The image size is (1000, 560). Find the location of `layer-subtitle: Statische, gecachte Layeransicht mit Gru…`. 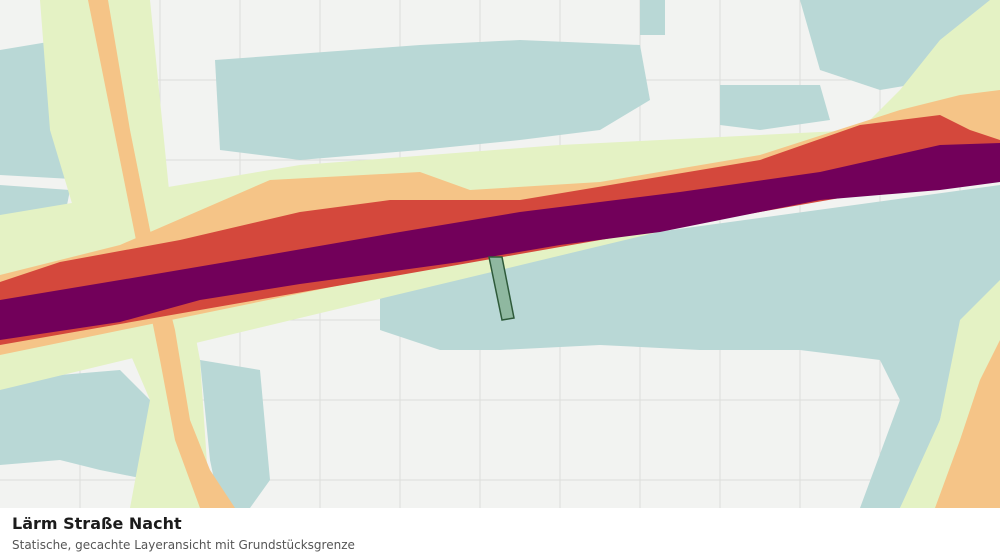

layer-subtitle: Statische, gecachte Layeransicht mit Gru… is located at coordinates (183, 545).